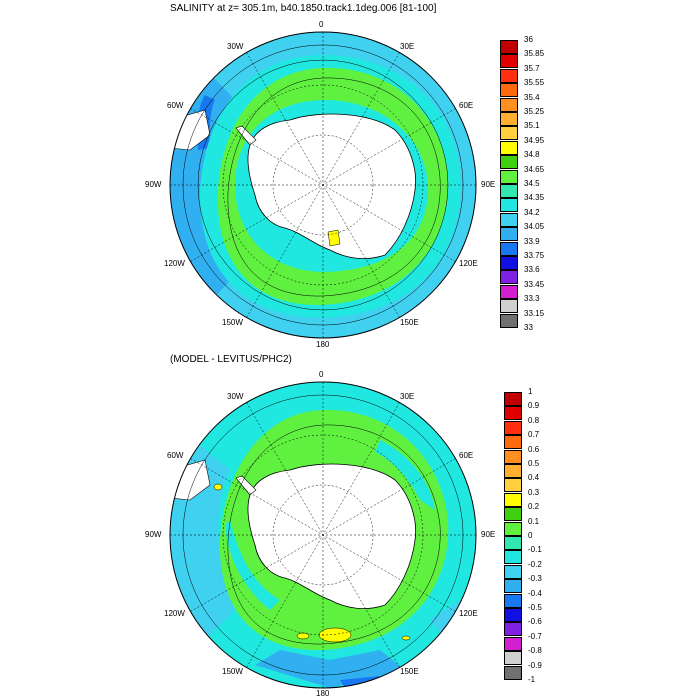 This screenshot has height=700, width=700. What do you see at coordinates (528, 39) in the screenshot?
I see `colorbar-label: 36` at bounding box center [528, 39].